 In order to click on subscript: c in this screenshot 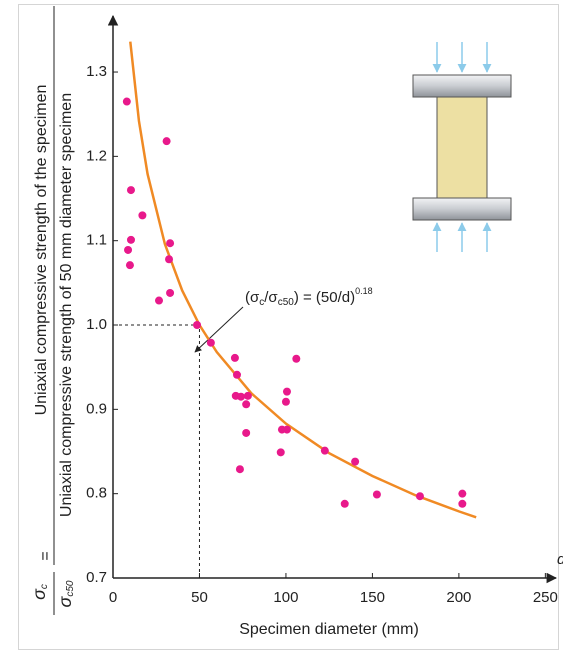, I will do `click(44, 586)`.